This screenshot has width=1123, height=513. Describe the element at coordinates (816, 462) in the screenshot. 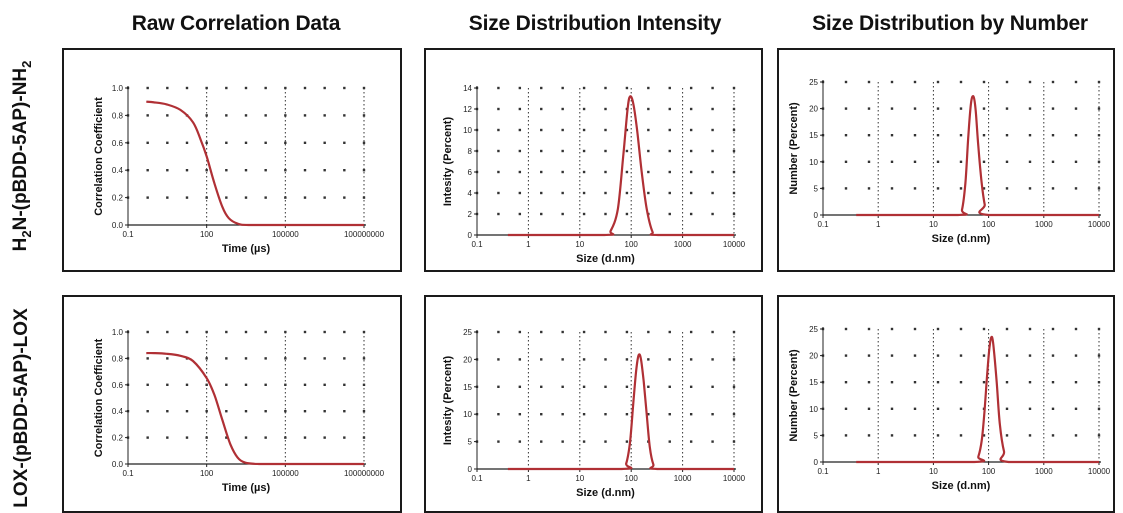

I see `y-tick-label: 0` at that location.